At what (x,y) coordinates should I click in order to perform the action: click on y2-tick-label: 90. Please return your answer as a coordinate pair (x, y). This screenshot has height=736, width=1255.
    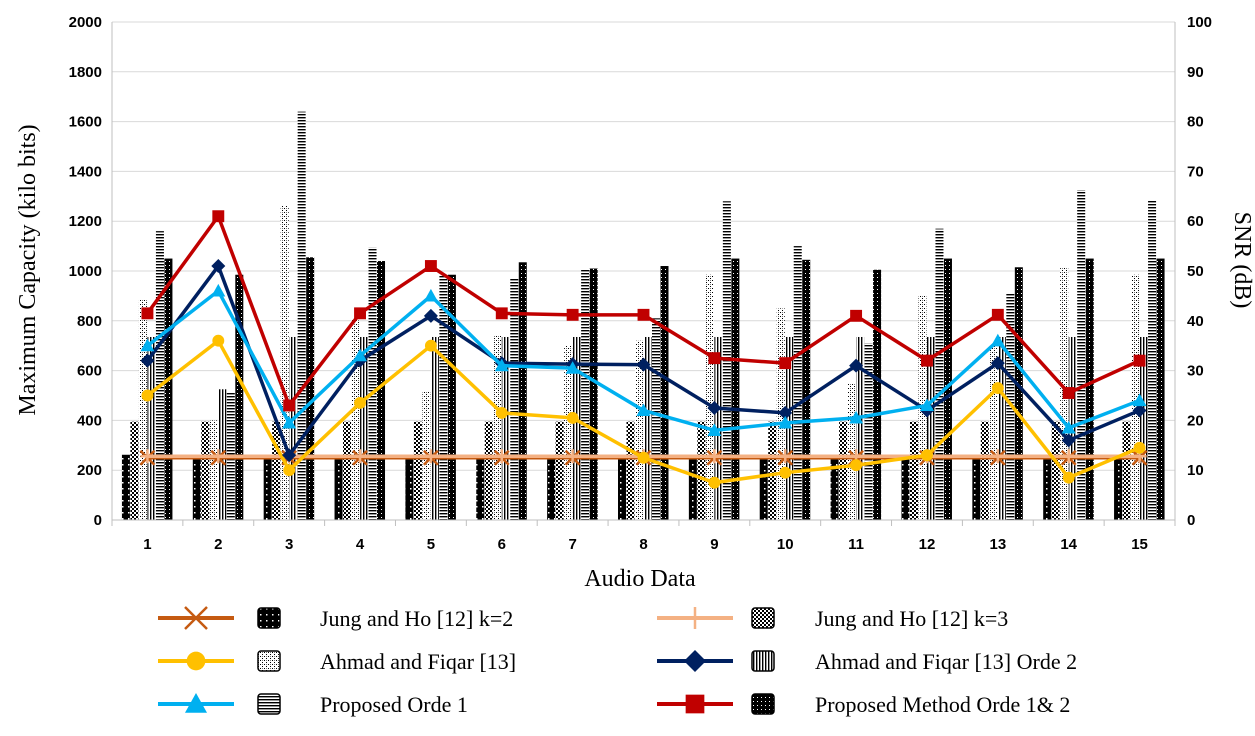
    Looking at the image, I should click on (1195, 72).